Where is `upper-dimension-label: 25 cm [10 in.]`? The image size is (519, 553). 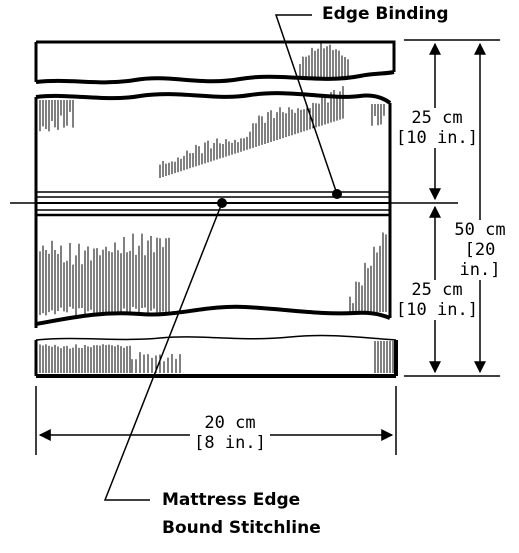
upper-dimension-label: 25 cm [10 in.] is located at coordinates (437, 128).